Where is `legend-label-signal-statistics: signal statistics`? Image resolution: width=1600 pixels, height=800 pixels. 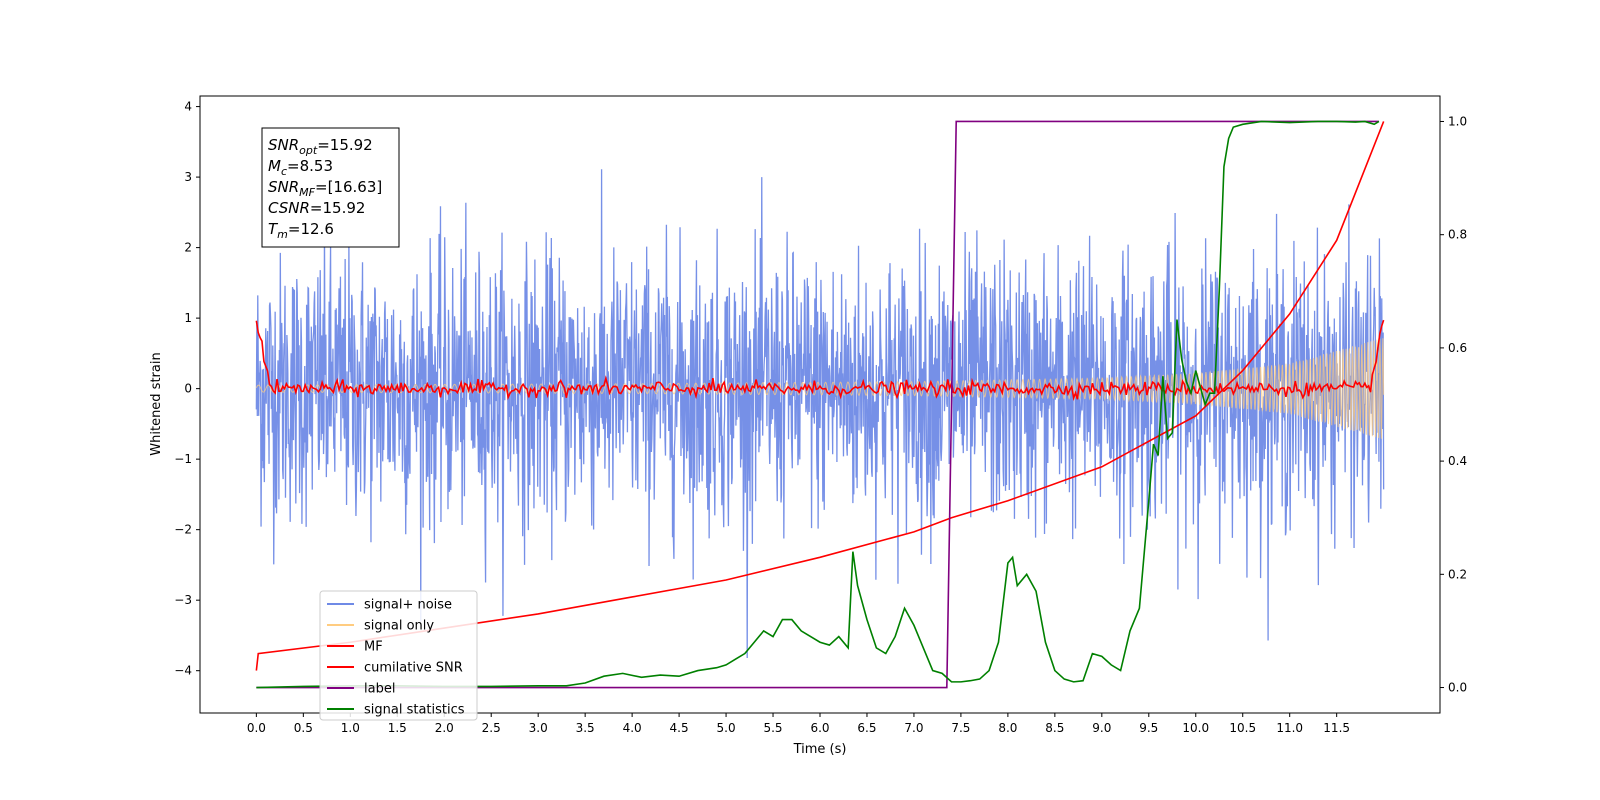 legend-label-signal-statistics: signal statistics is located at coordinates (414, 710).